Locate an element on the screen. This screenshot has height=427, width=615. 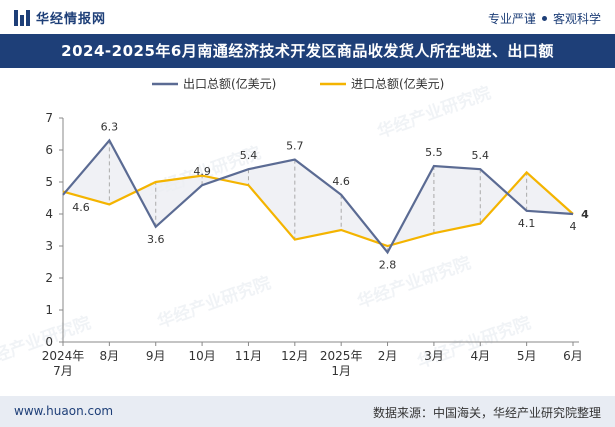
y-tick-label: 4 is located at coordinates (49, 214).